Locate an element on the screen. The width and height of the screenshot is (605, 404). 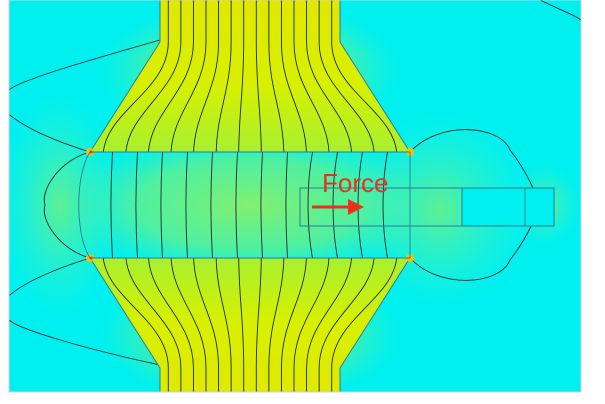
force-label: Force is located at coordinates (355, 183).